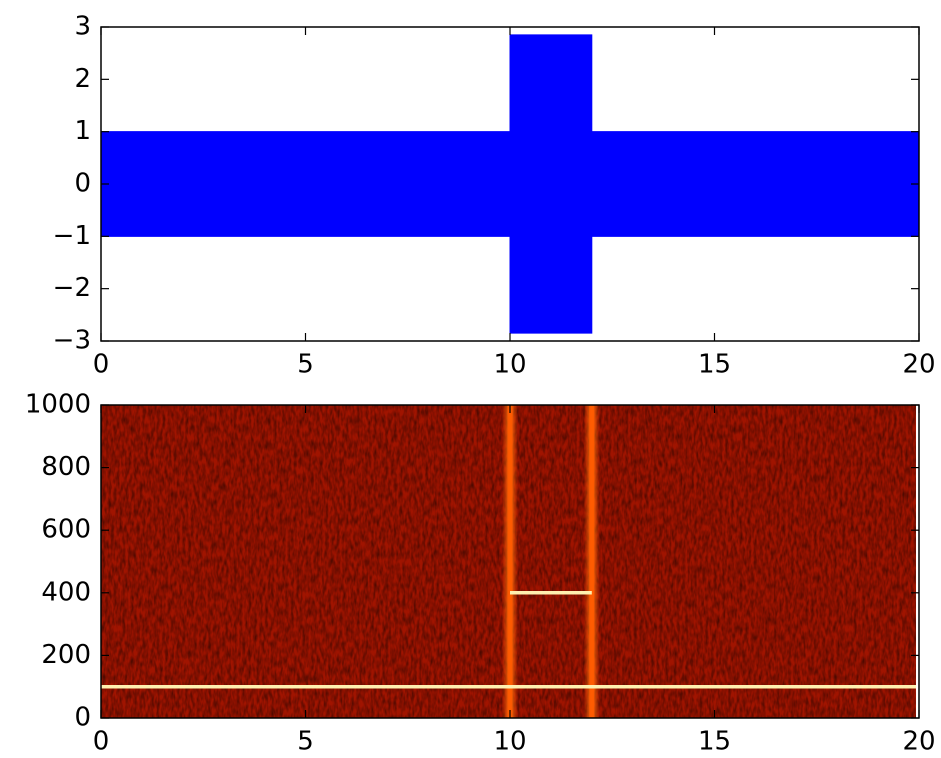  Describe the element at coordinates (72, 288) in the screenshot. I see `y-tick-label: −2` at that location.